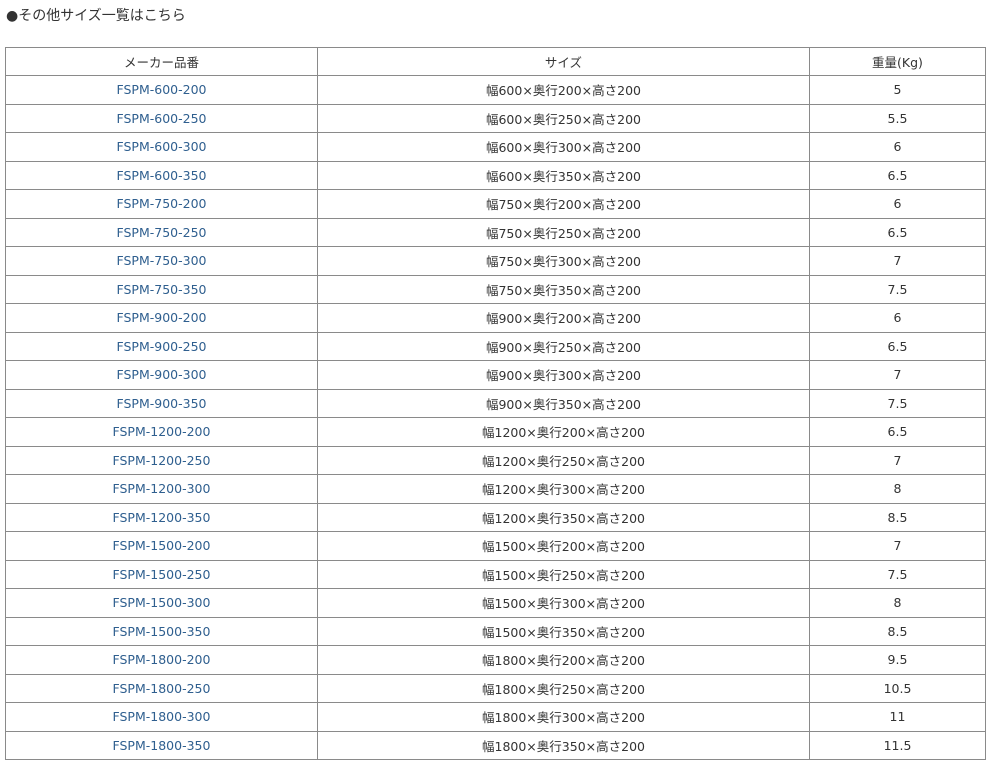 This screenshot has width=989, height=763. I want to click on table-row: FSPM-600-250 幅600×奥行250×高さ200 5.5, so click(495, 118).